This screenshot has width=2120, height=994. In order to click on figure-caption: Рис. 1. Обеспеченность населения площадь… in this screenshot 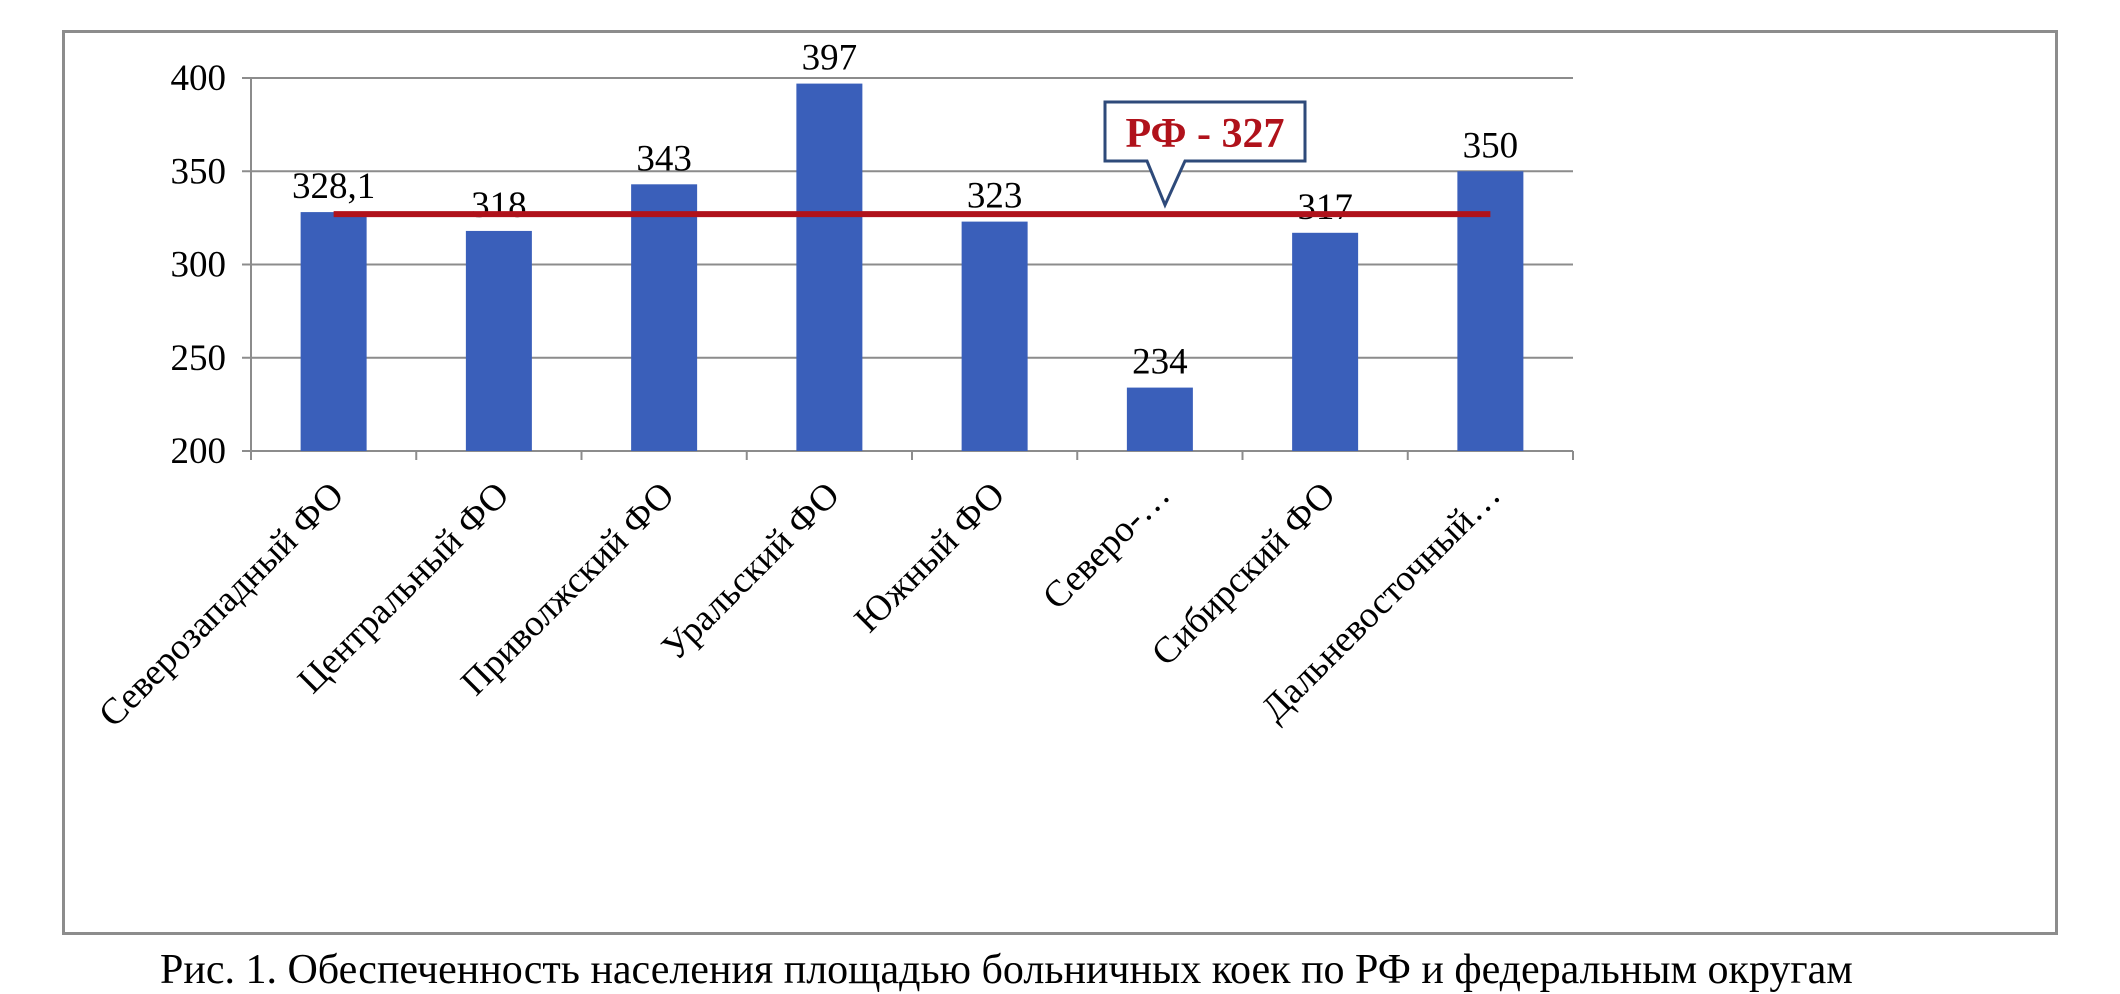, I will do `click(1006, 970)`.